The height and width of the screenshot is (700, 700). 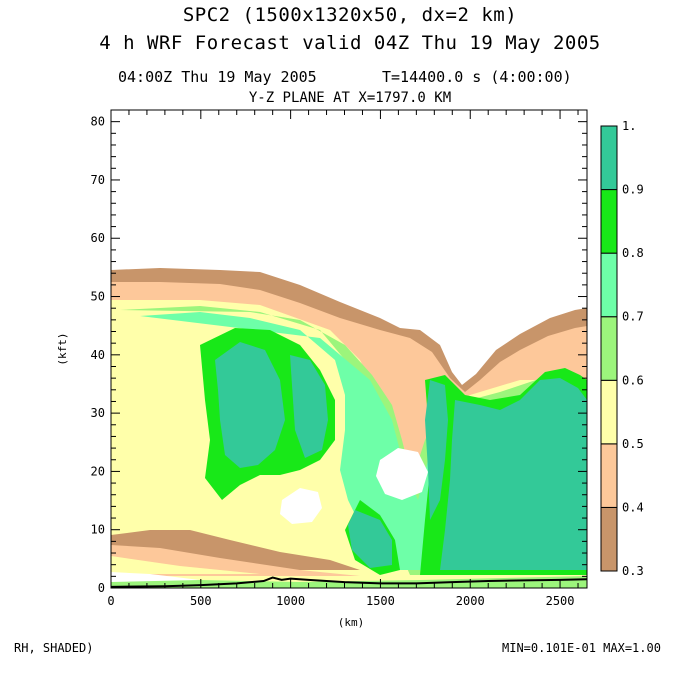 What do you see at coordinates (477, 77) in the screenshot?
I see `timestep-label: T=14400.0 s (4:00:00)` at bounding box center [477, 77].